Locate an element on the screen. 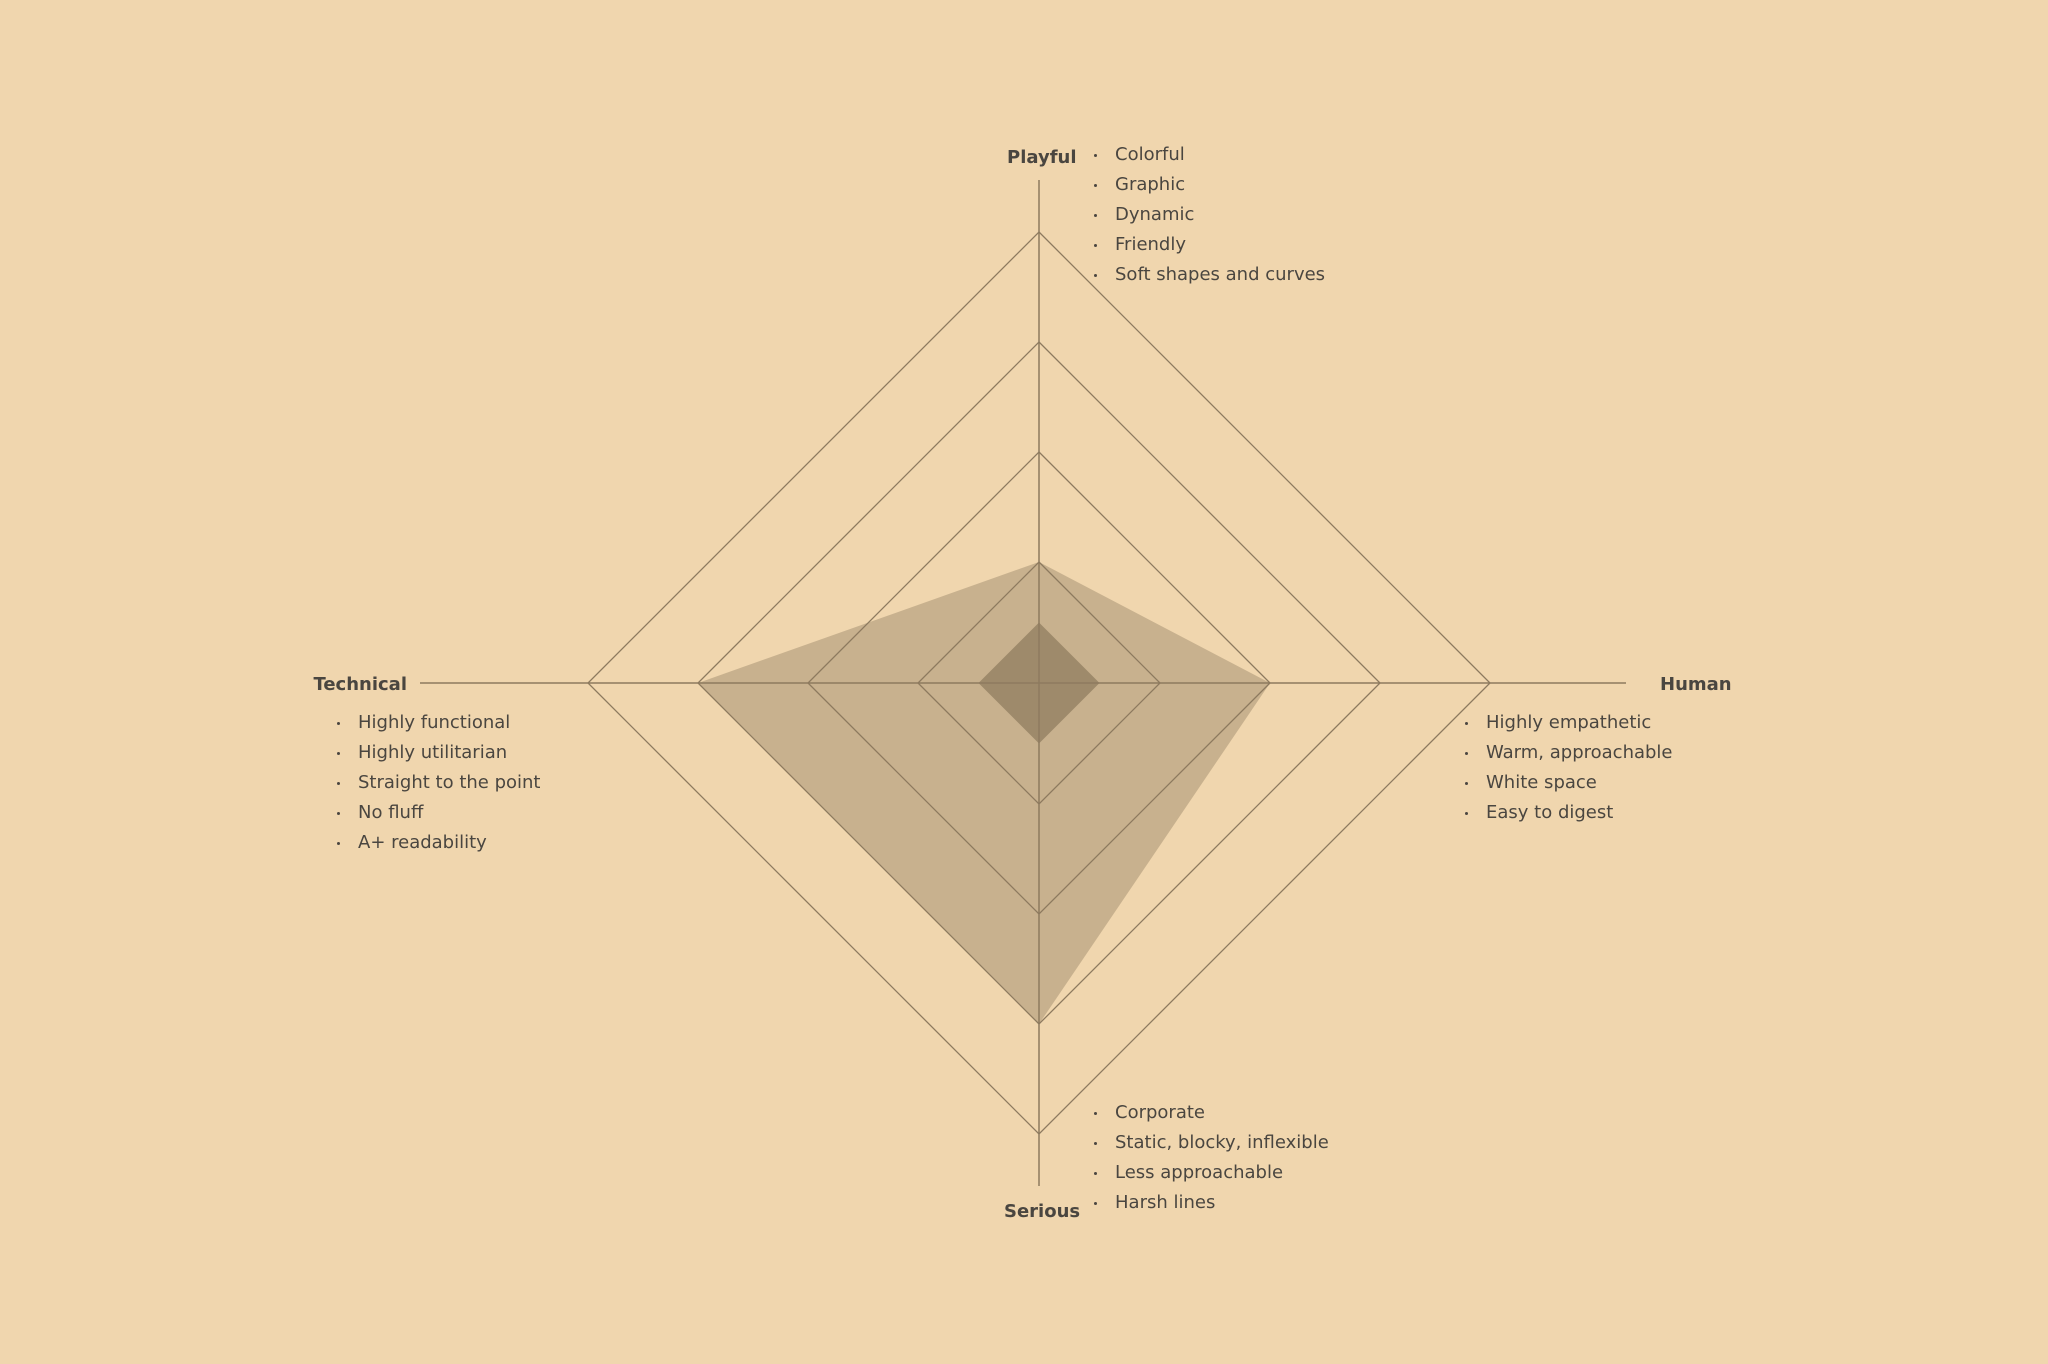 Image resolution: width=2048 pixels, height=1364 pixels. trait-item: Straight to the point is located at coordinates (438, 787).